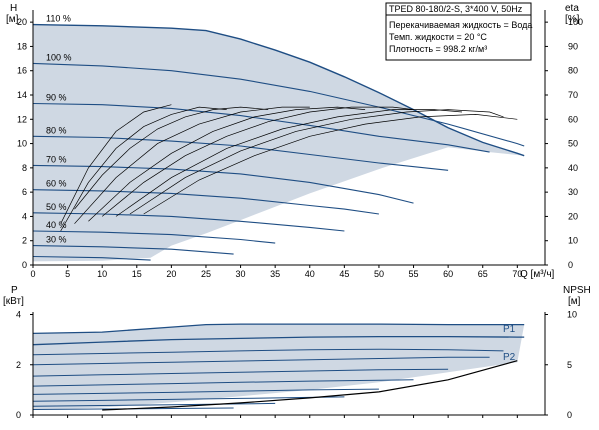  What do you see at coordinates (67, 274) in the screenshot?
I see `x-tick-label: 5` at bounding box center [67, 274].